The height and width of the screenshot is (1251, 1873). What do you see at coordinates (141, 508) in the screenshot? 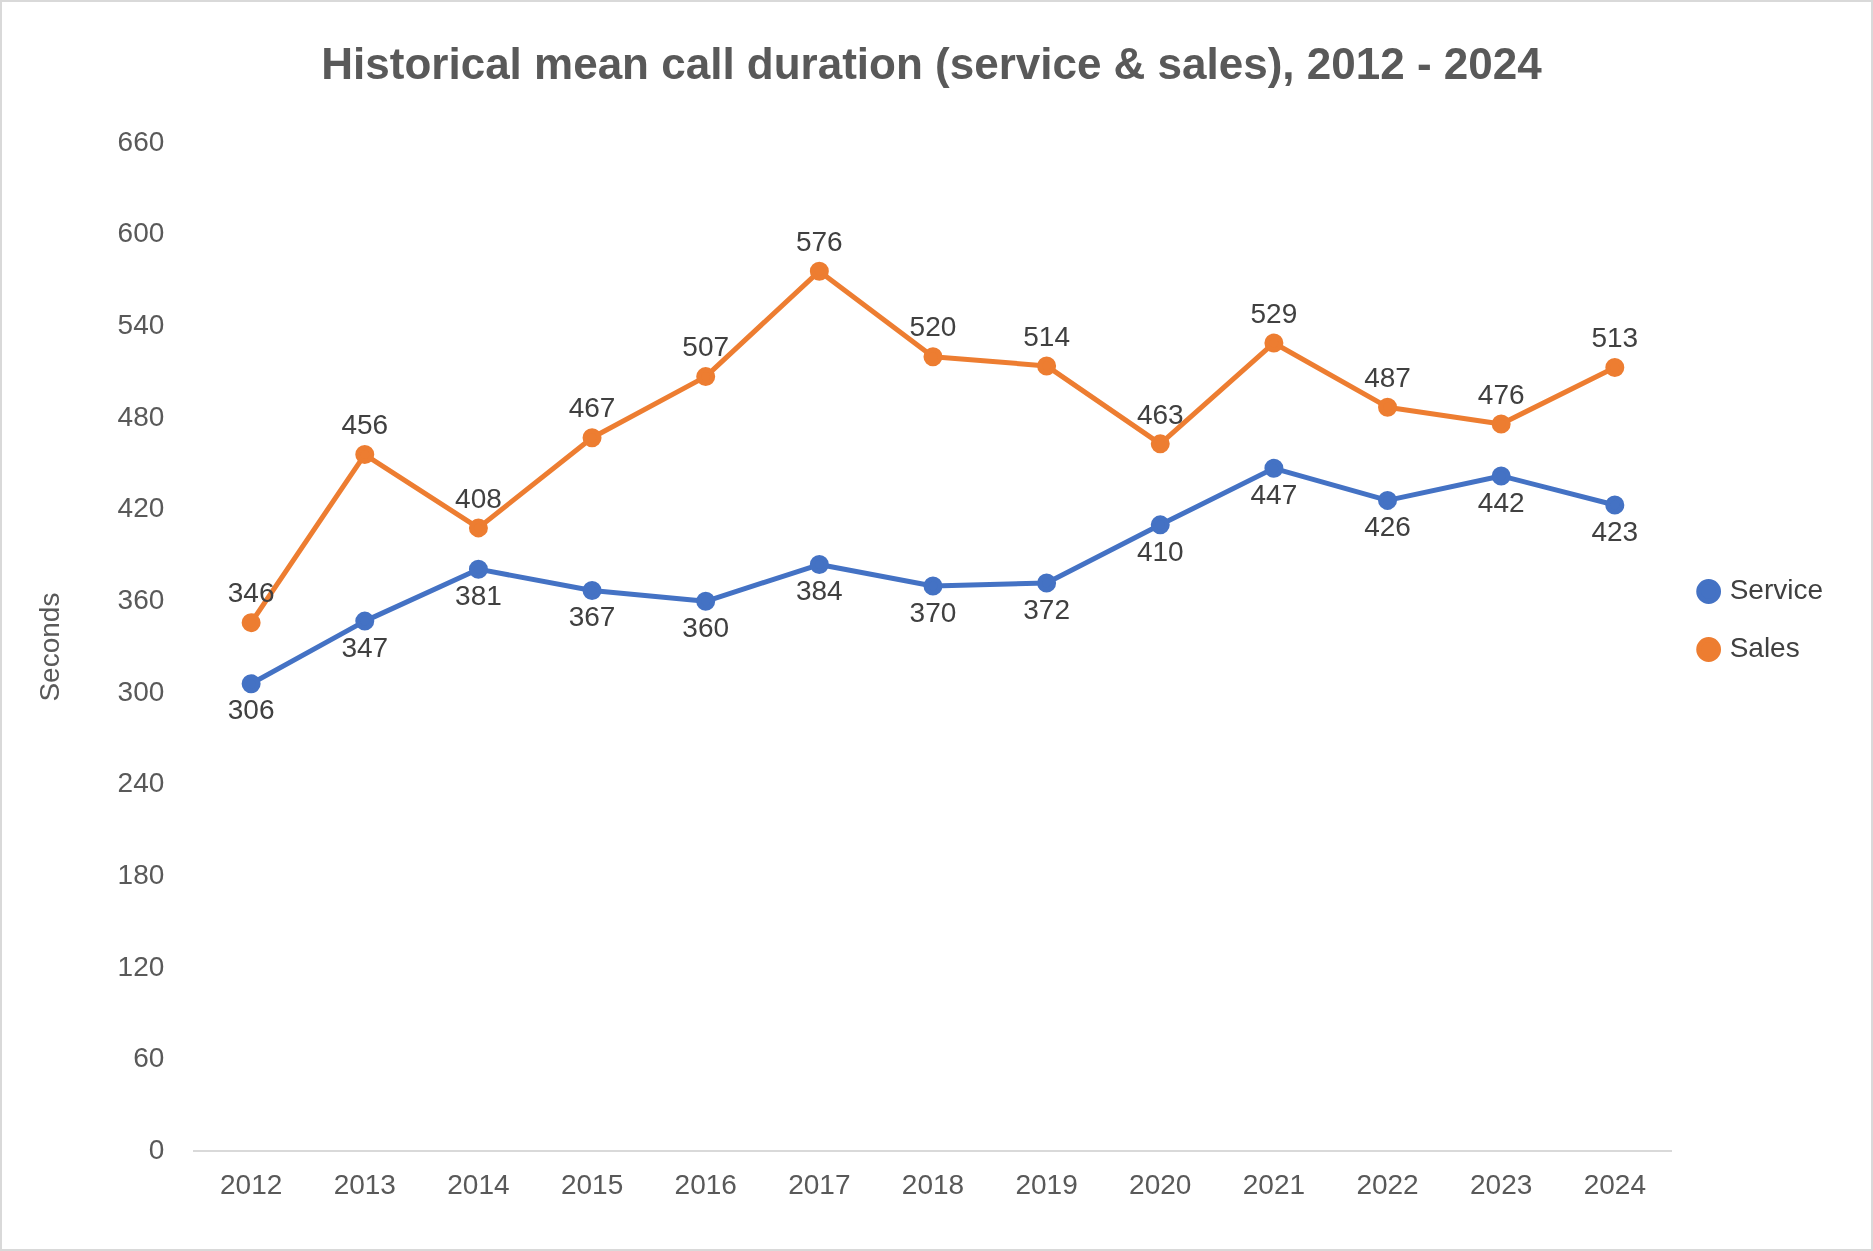
I see `y-tick-label: 420` at bounding box center [141, 508].